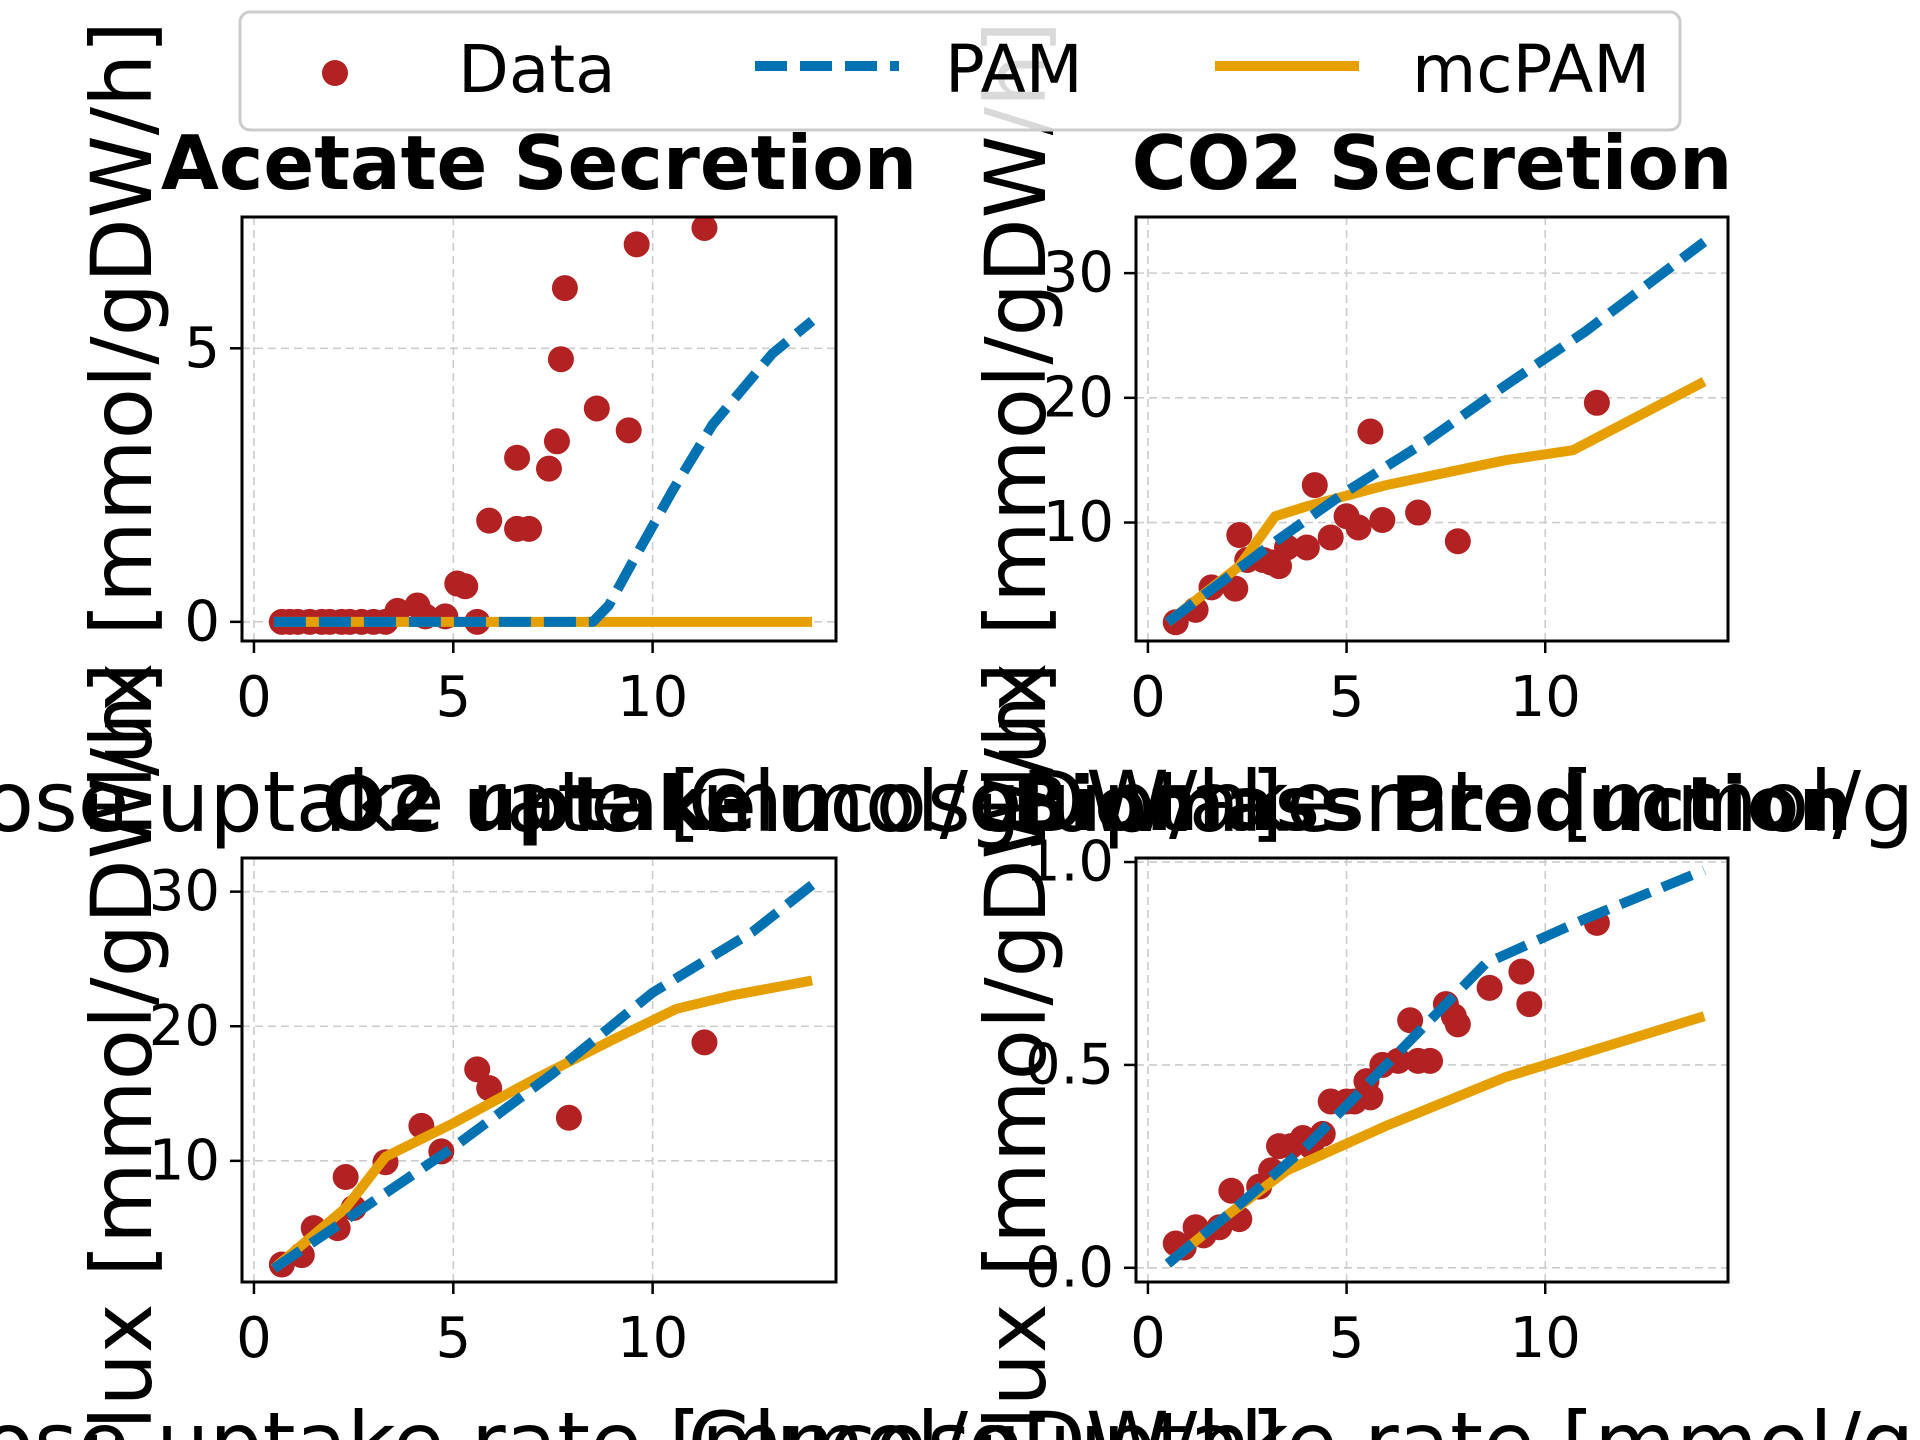 The width and height of the screenshot is (1920, 1440). Describe the element at coordinates (1069, 1064) in the screenshot. I see `y-tick-label: 0.5` at that location.